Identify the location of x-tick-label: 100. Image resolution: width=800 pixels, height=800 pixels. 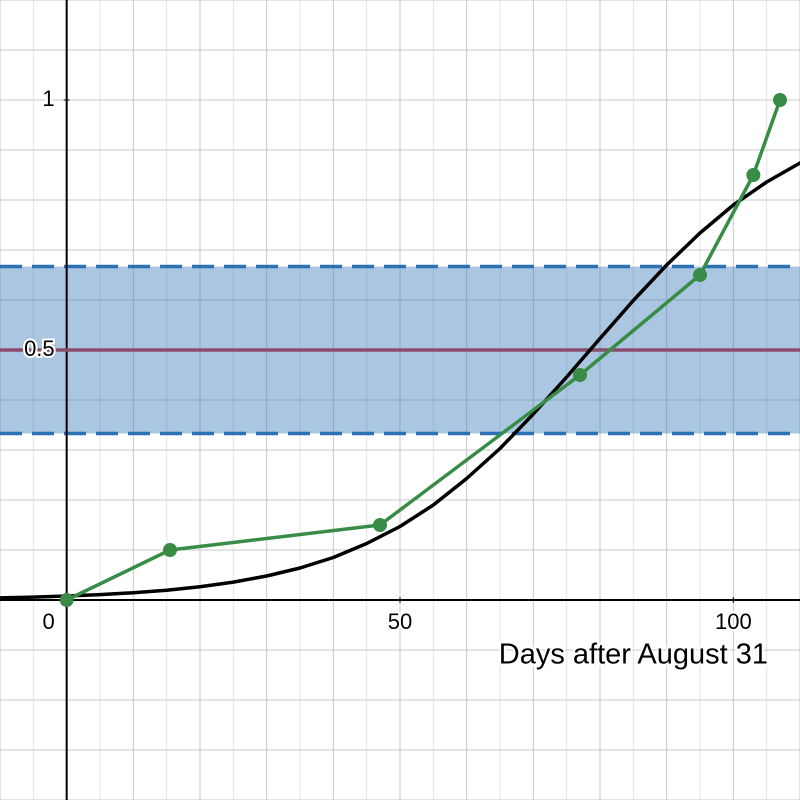
(733, 621).